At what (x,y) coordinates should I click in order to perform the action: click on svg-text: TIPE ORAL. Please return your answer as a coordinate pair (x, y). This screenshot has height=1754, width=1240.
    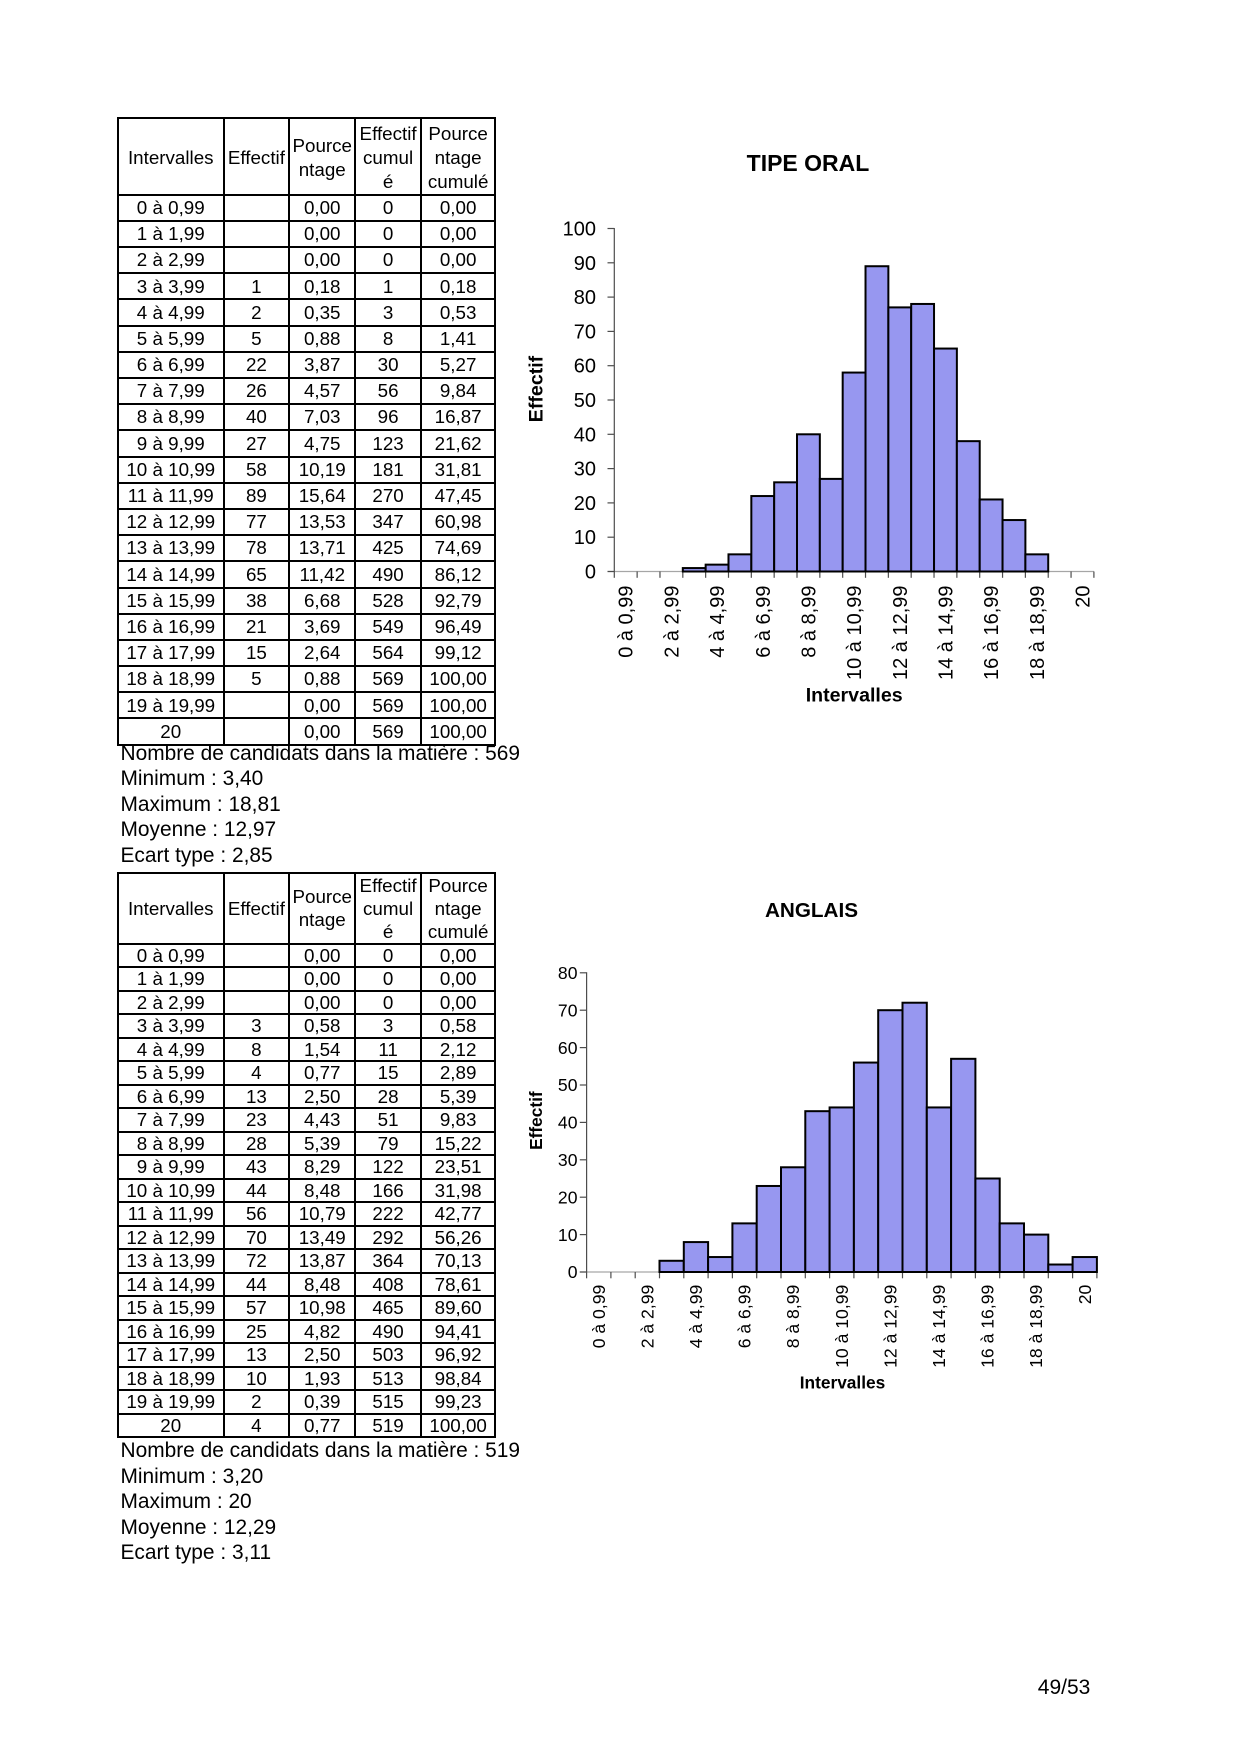
    Looking at the image, I should click on (808, 163).